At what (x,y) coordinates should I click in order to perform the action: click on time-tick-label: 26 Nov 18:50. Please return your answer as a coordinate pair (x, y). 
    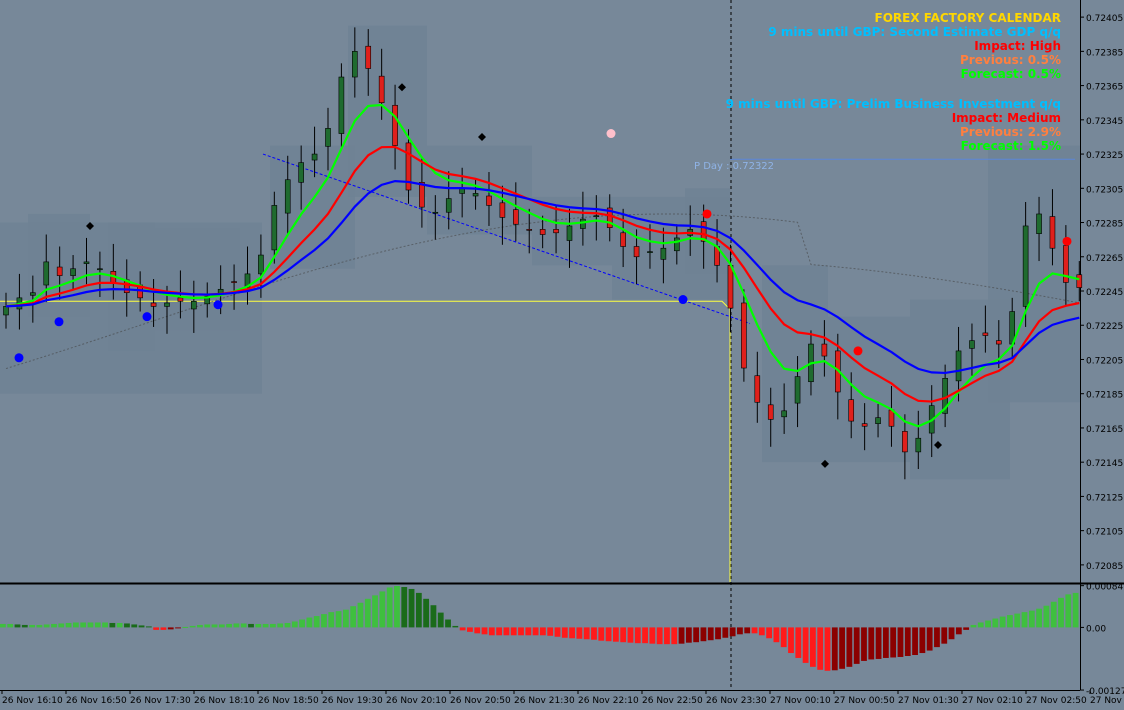
    Looking at the image, I should click on (288, 701).